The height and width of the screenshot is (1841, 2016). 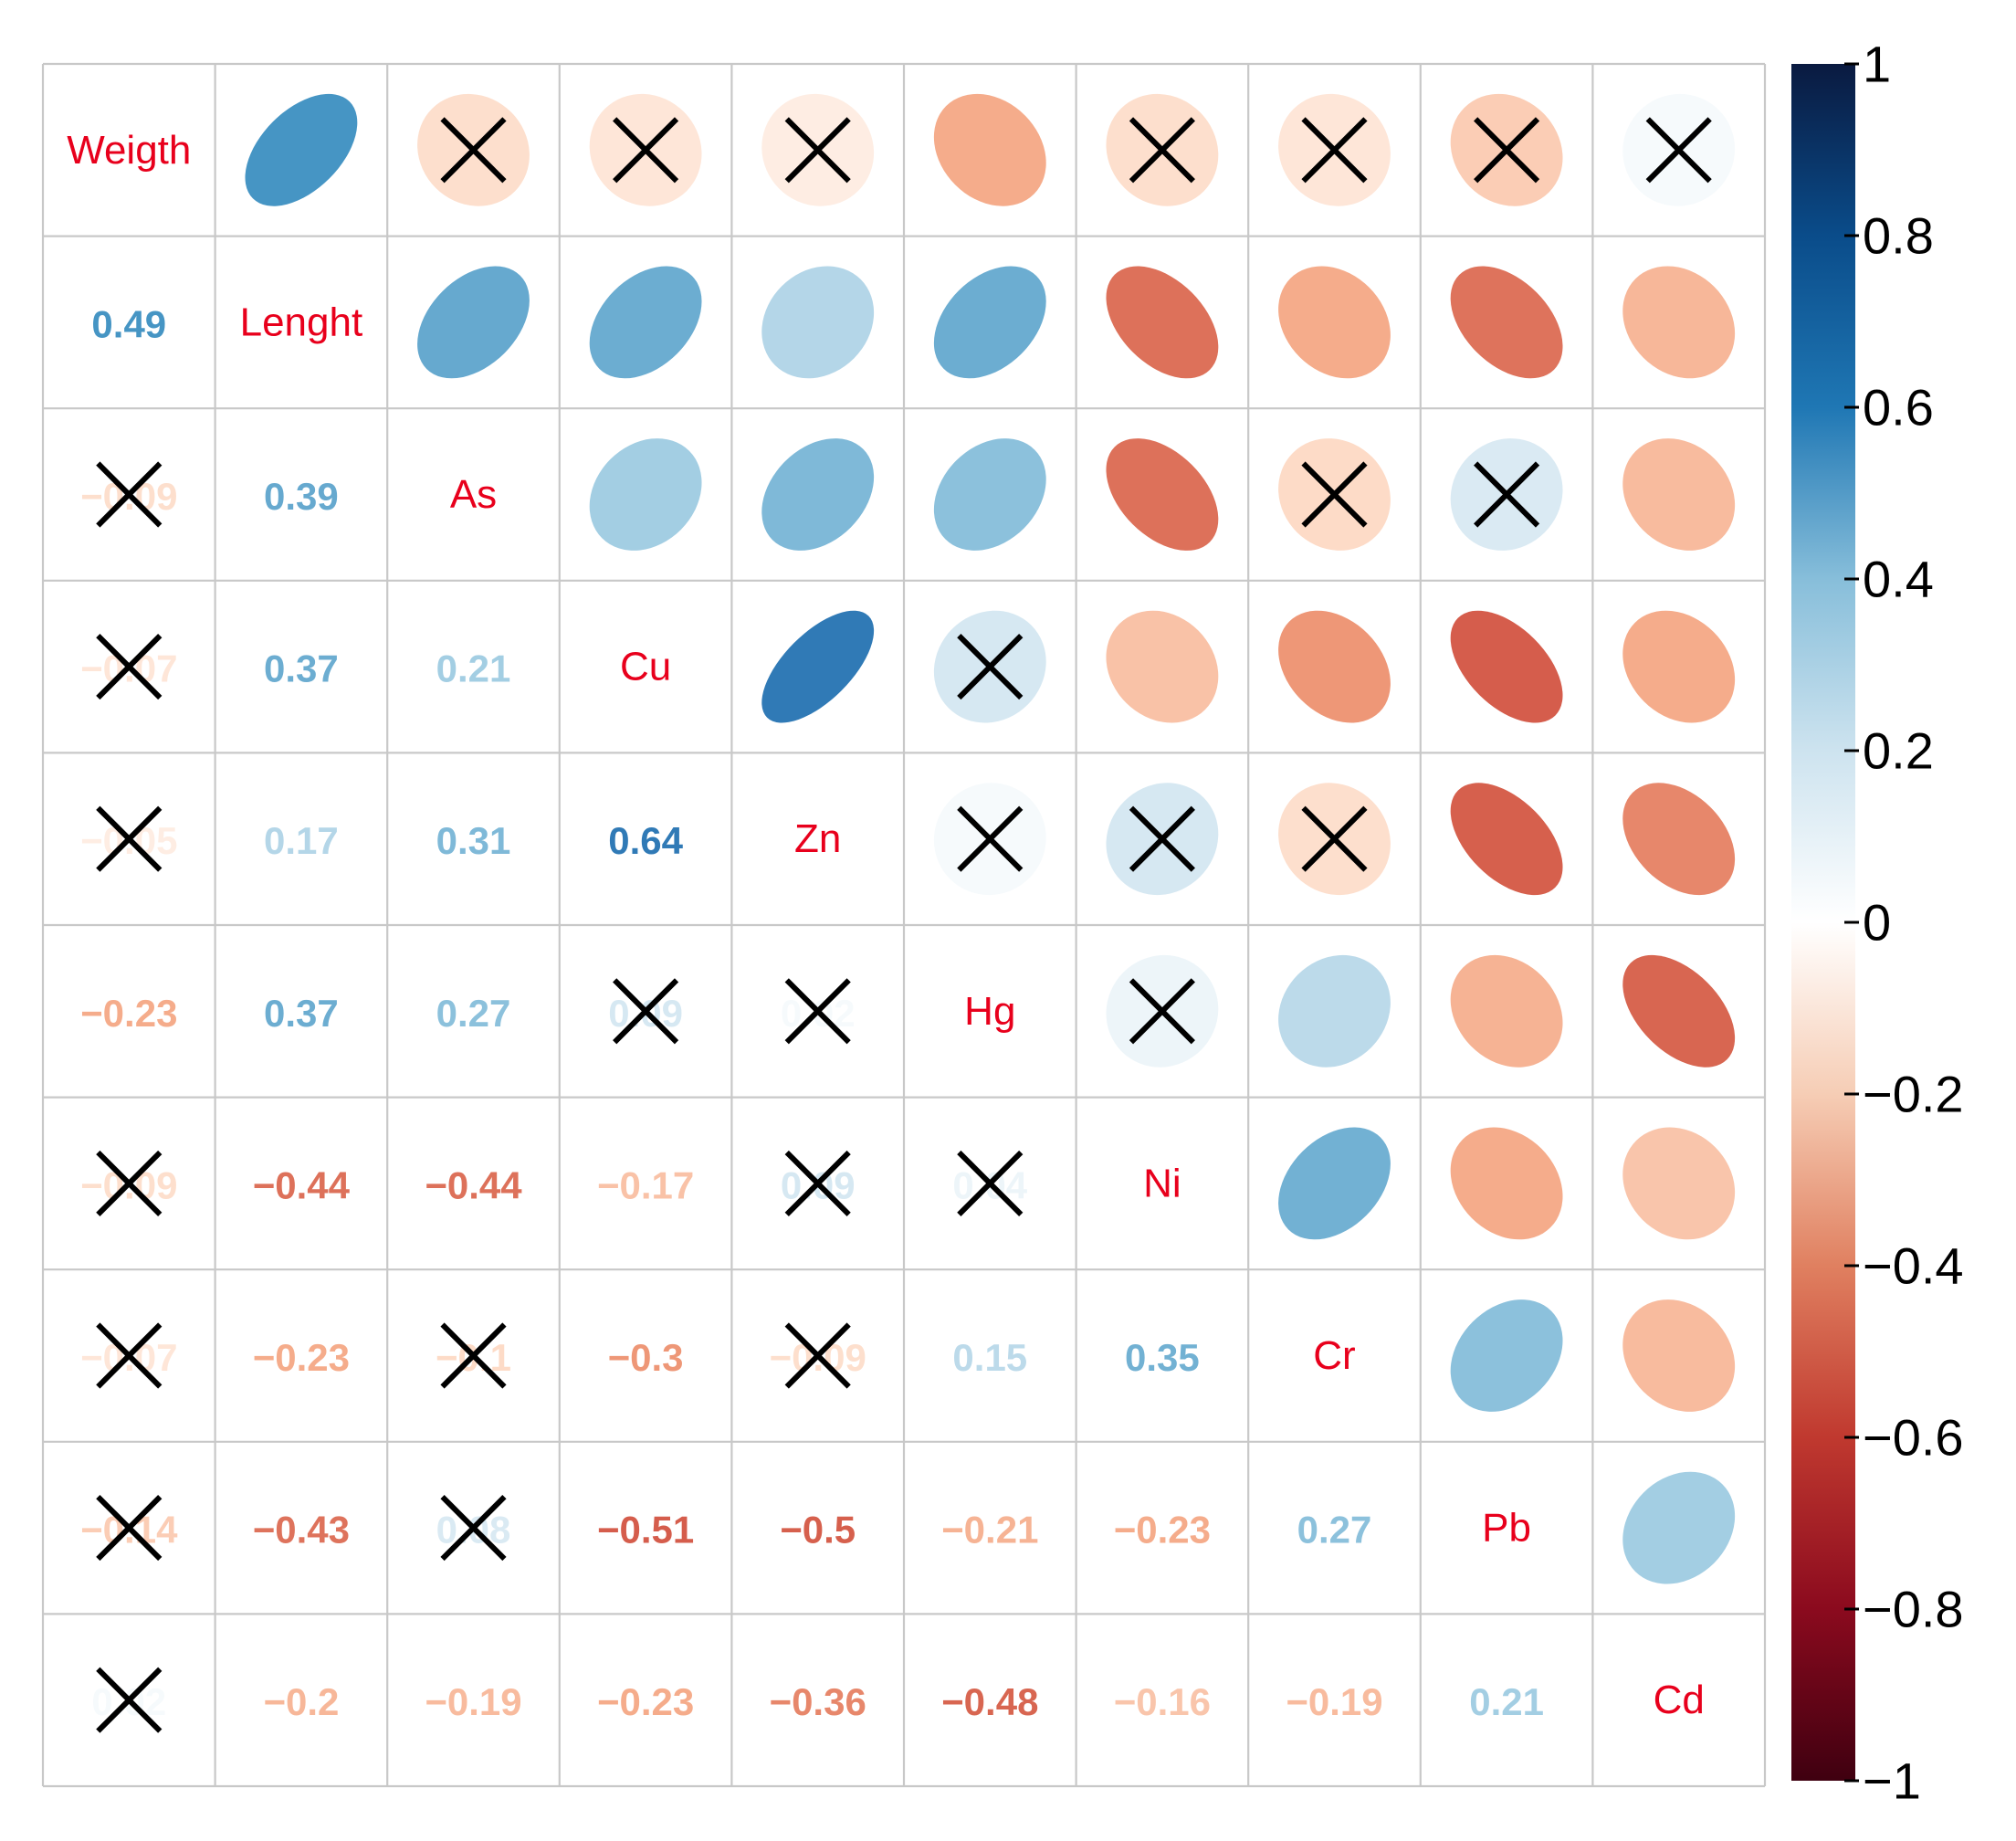 What do you see at coordinates (1877, 923) in the screenshot?
I see `colorbar: 1 0.8 0.6 0.4 0.2 0 −0.2 −0.4 −0.6 −0.8 −1` at bounding box center [1877, 923].